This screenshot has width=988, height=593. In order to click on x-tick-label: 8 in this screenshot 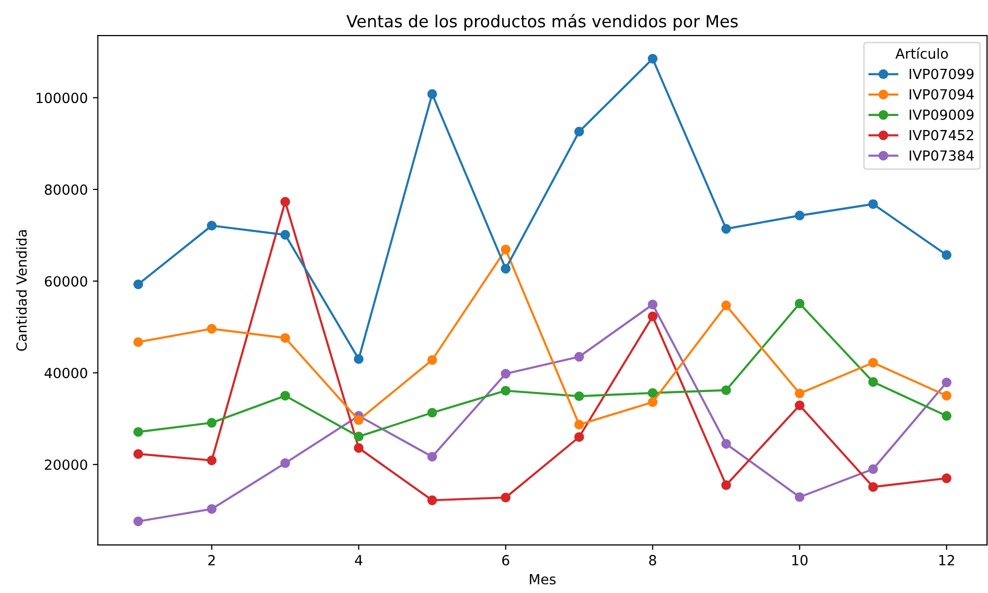, I will do `click(652, 560)`.